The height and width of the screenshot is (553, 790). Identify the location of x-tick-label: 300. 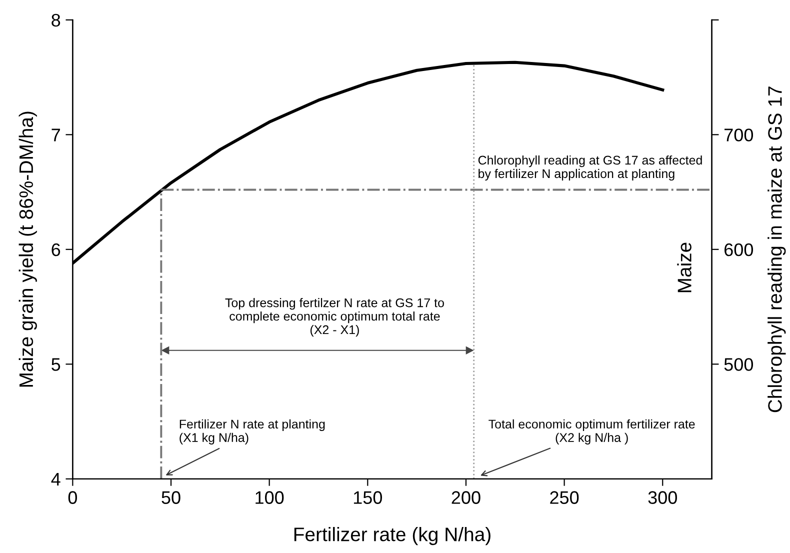
(662, 497).